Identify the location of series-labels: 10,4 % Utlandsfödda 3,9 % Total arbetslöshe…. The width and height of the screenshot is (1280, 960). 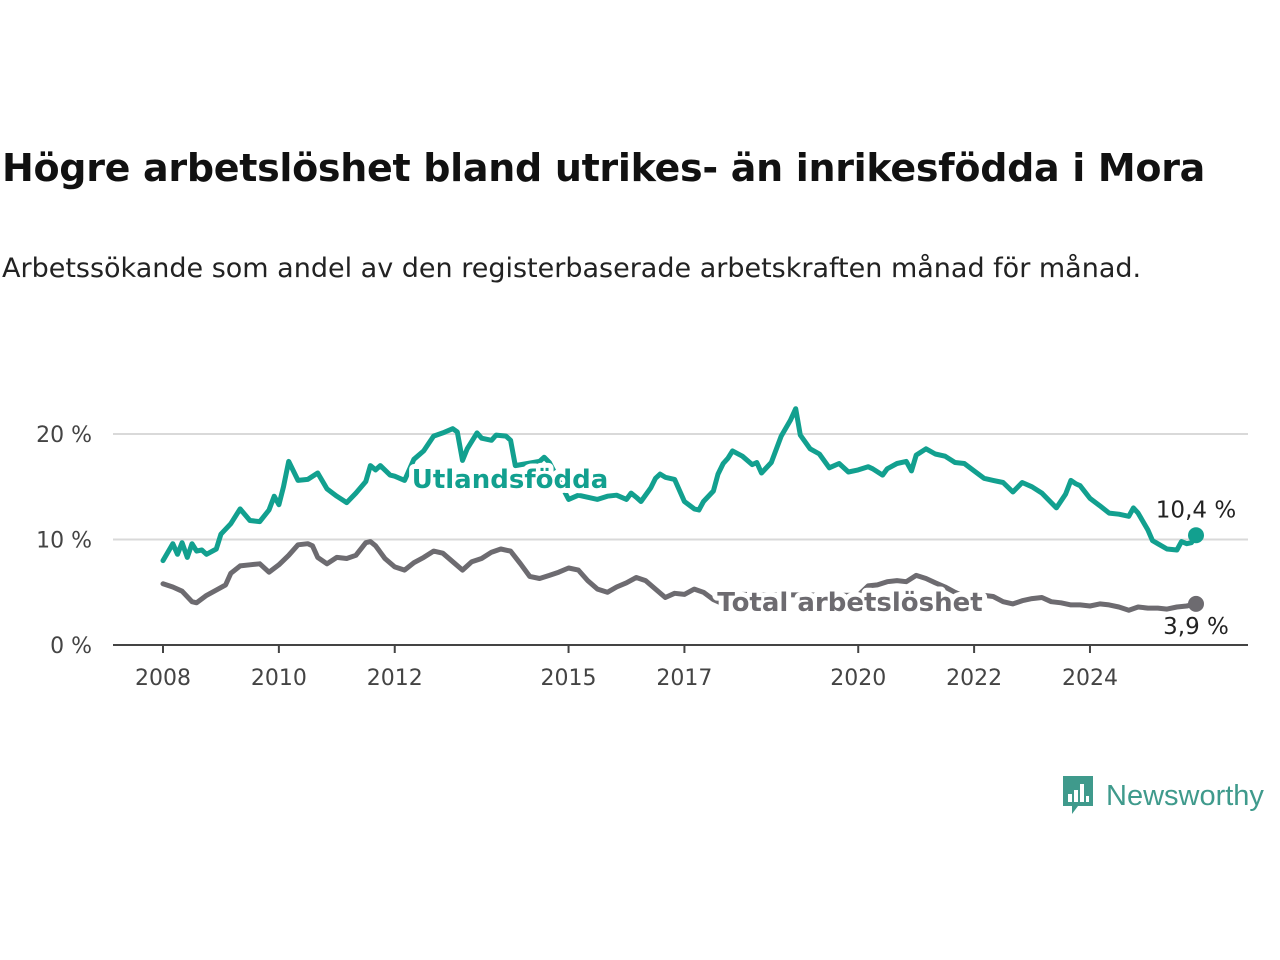
(821, 550).